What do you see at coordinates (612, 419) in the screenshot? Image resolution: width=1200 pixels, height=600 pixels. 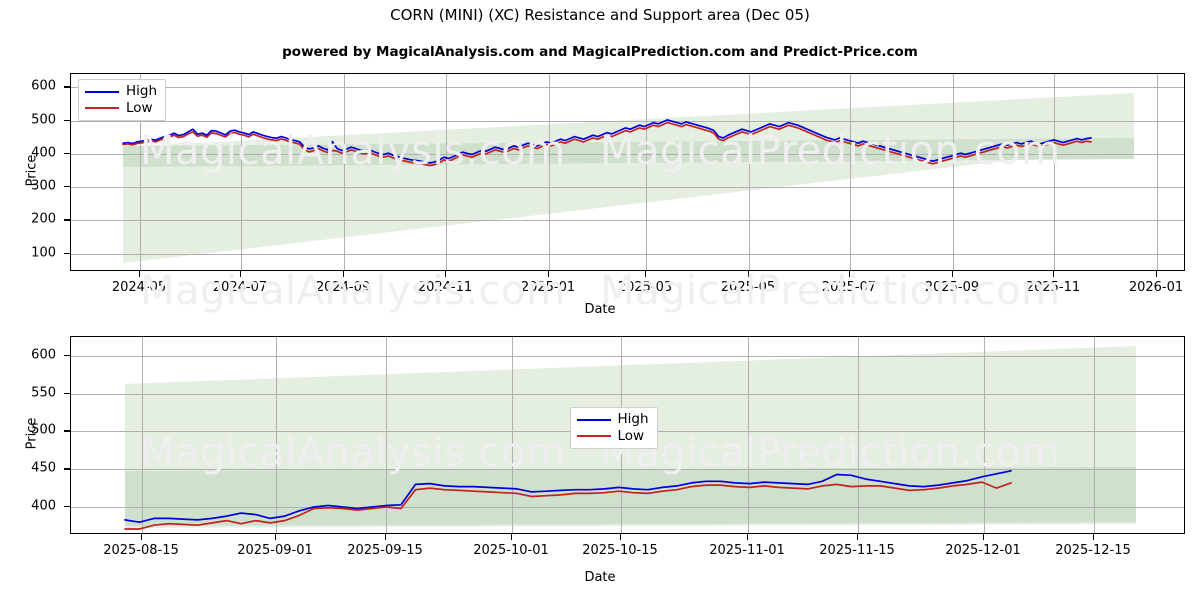 I see `bottom-legend-row-high: High` at bounding box center [612, 419].